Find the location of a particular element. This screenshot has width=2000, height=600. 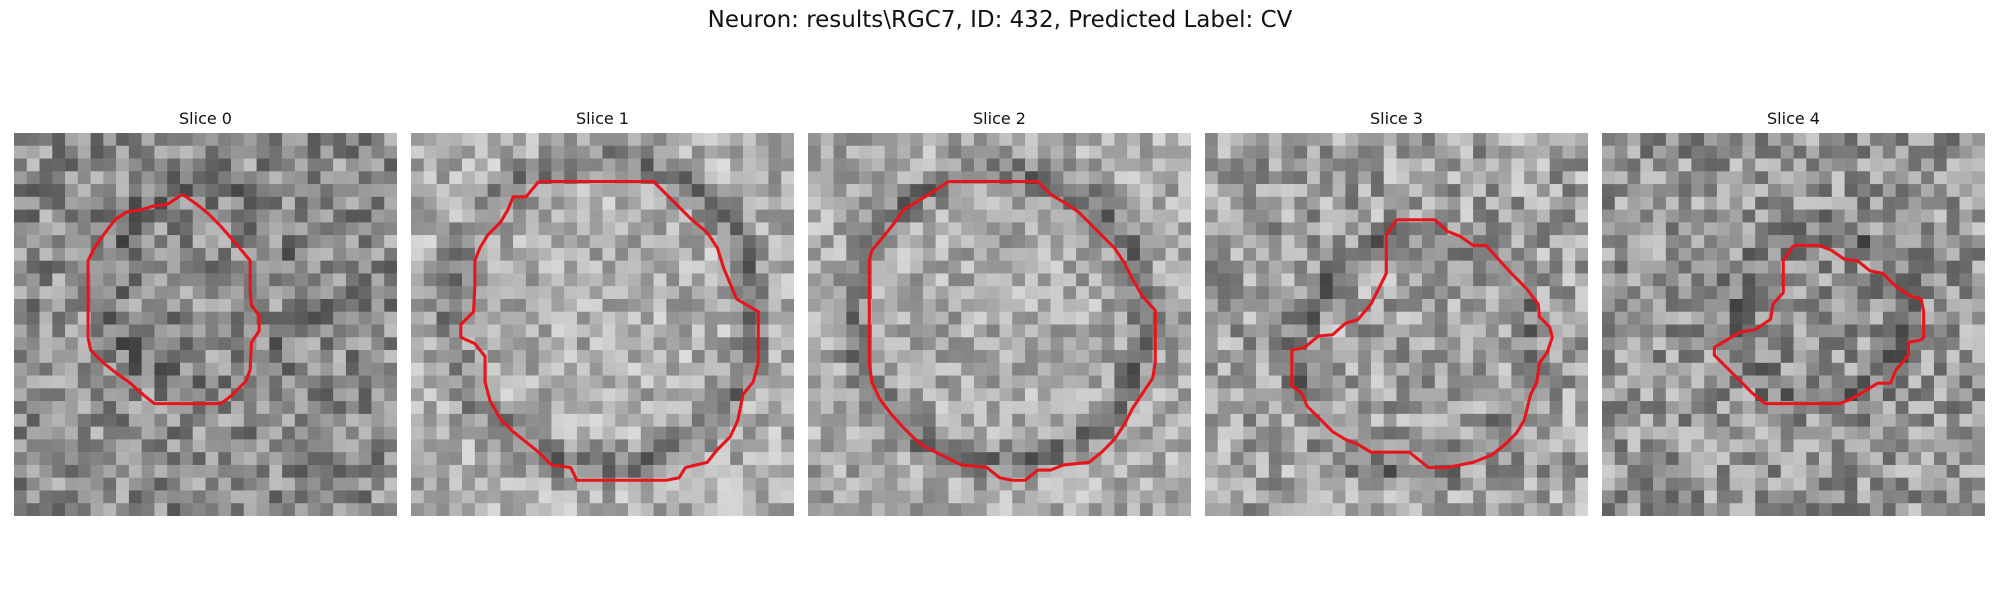

slice-panel-3: Slice 3 is located at coordinates (1396, 312).